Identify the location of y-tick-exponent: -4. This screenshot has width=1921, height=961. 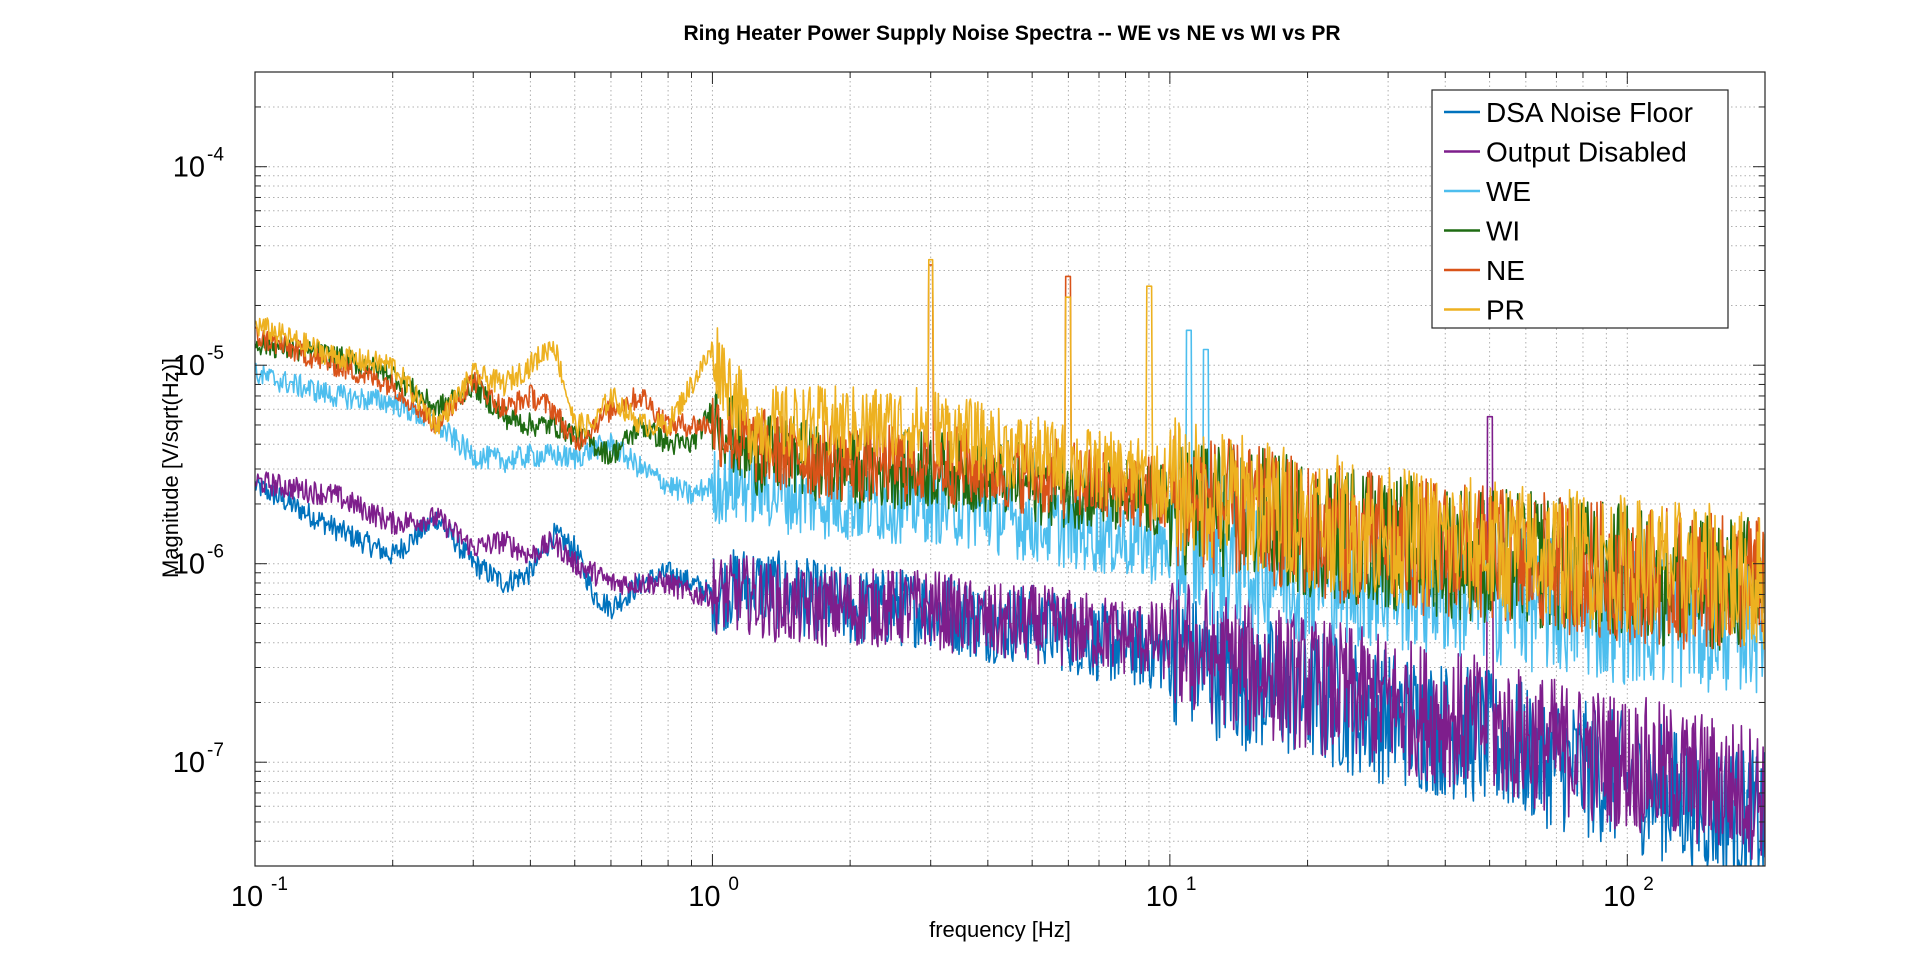
(215, 155).